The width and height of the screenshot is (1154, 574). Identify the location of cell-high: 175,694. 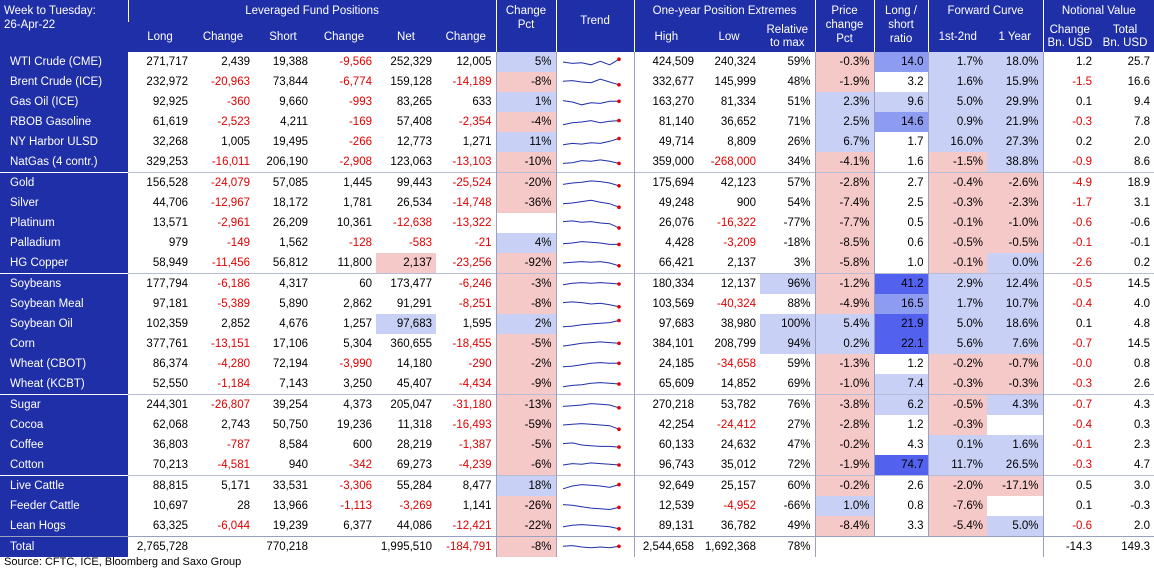
(666, 182).